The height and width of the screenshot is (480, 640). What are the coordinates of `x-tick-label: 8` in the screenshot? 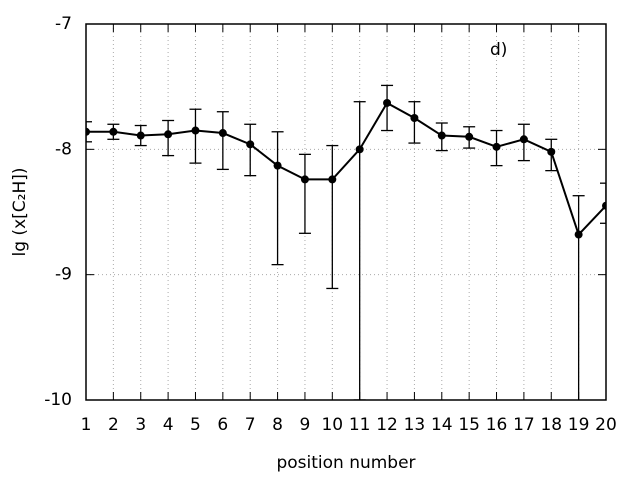 It's located at (277, 425).